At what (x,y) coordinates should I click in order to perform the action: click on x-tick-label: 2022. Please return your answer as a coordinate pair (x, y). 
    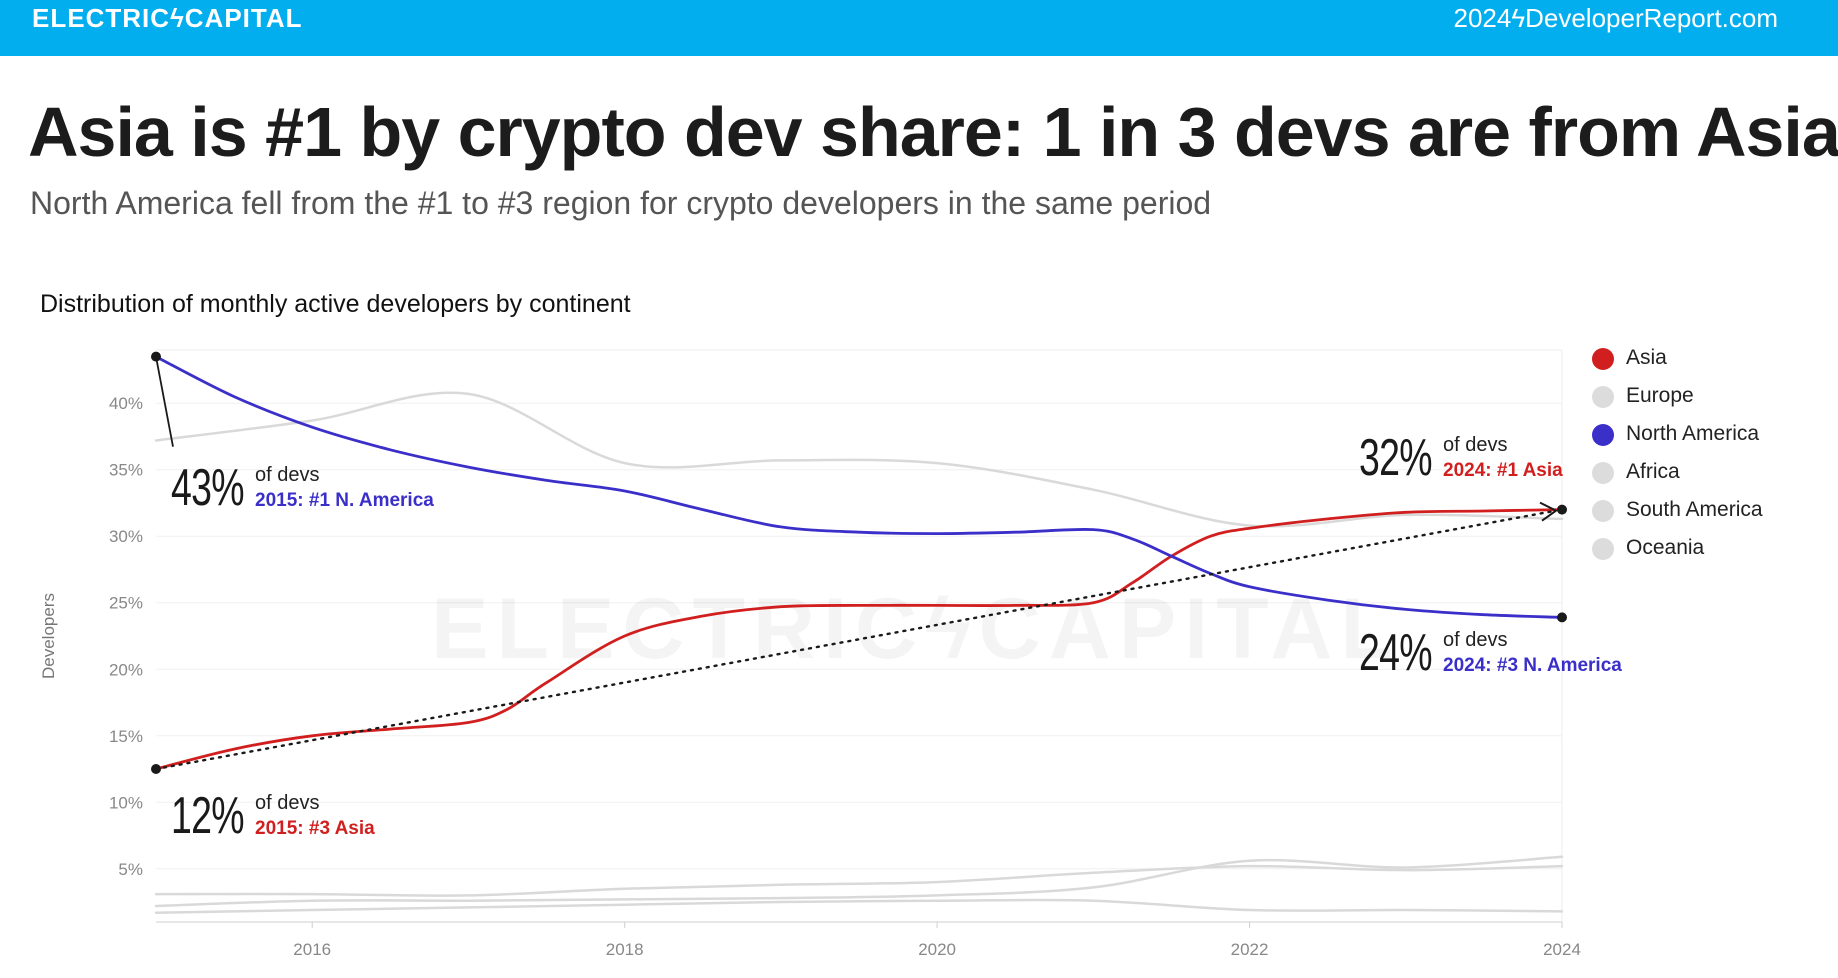
    Looking at the image, I should click on (1250, 949).